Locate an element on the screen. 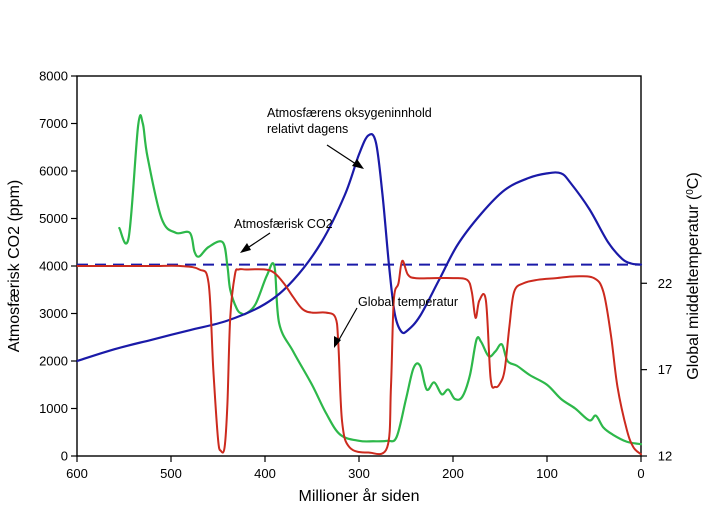  annotation-oxygen-line1: Atmosfærens oksygeninnhold is located at coordinates (349, 113).